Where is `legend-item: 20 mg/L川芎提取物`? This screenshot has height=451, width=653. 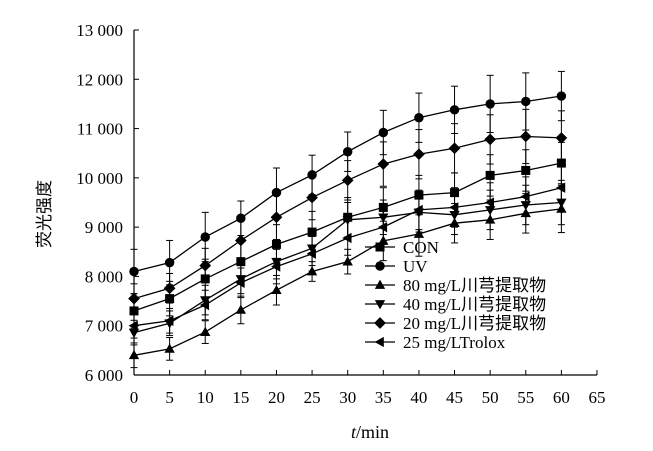
legend-item: 20 mg/L川芎提取物 is located at coordinates (455, 323).